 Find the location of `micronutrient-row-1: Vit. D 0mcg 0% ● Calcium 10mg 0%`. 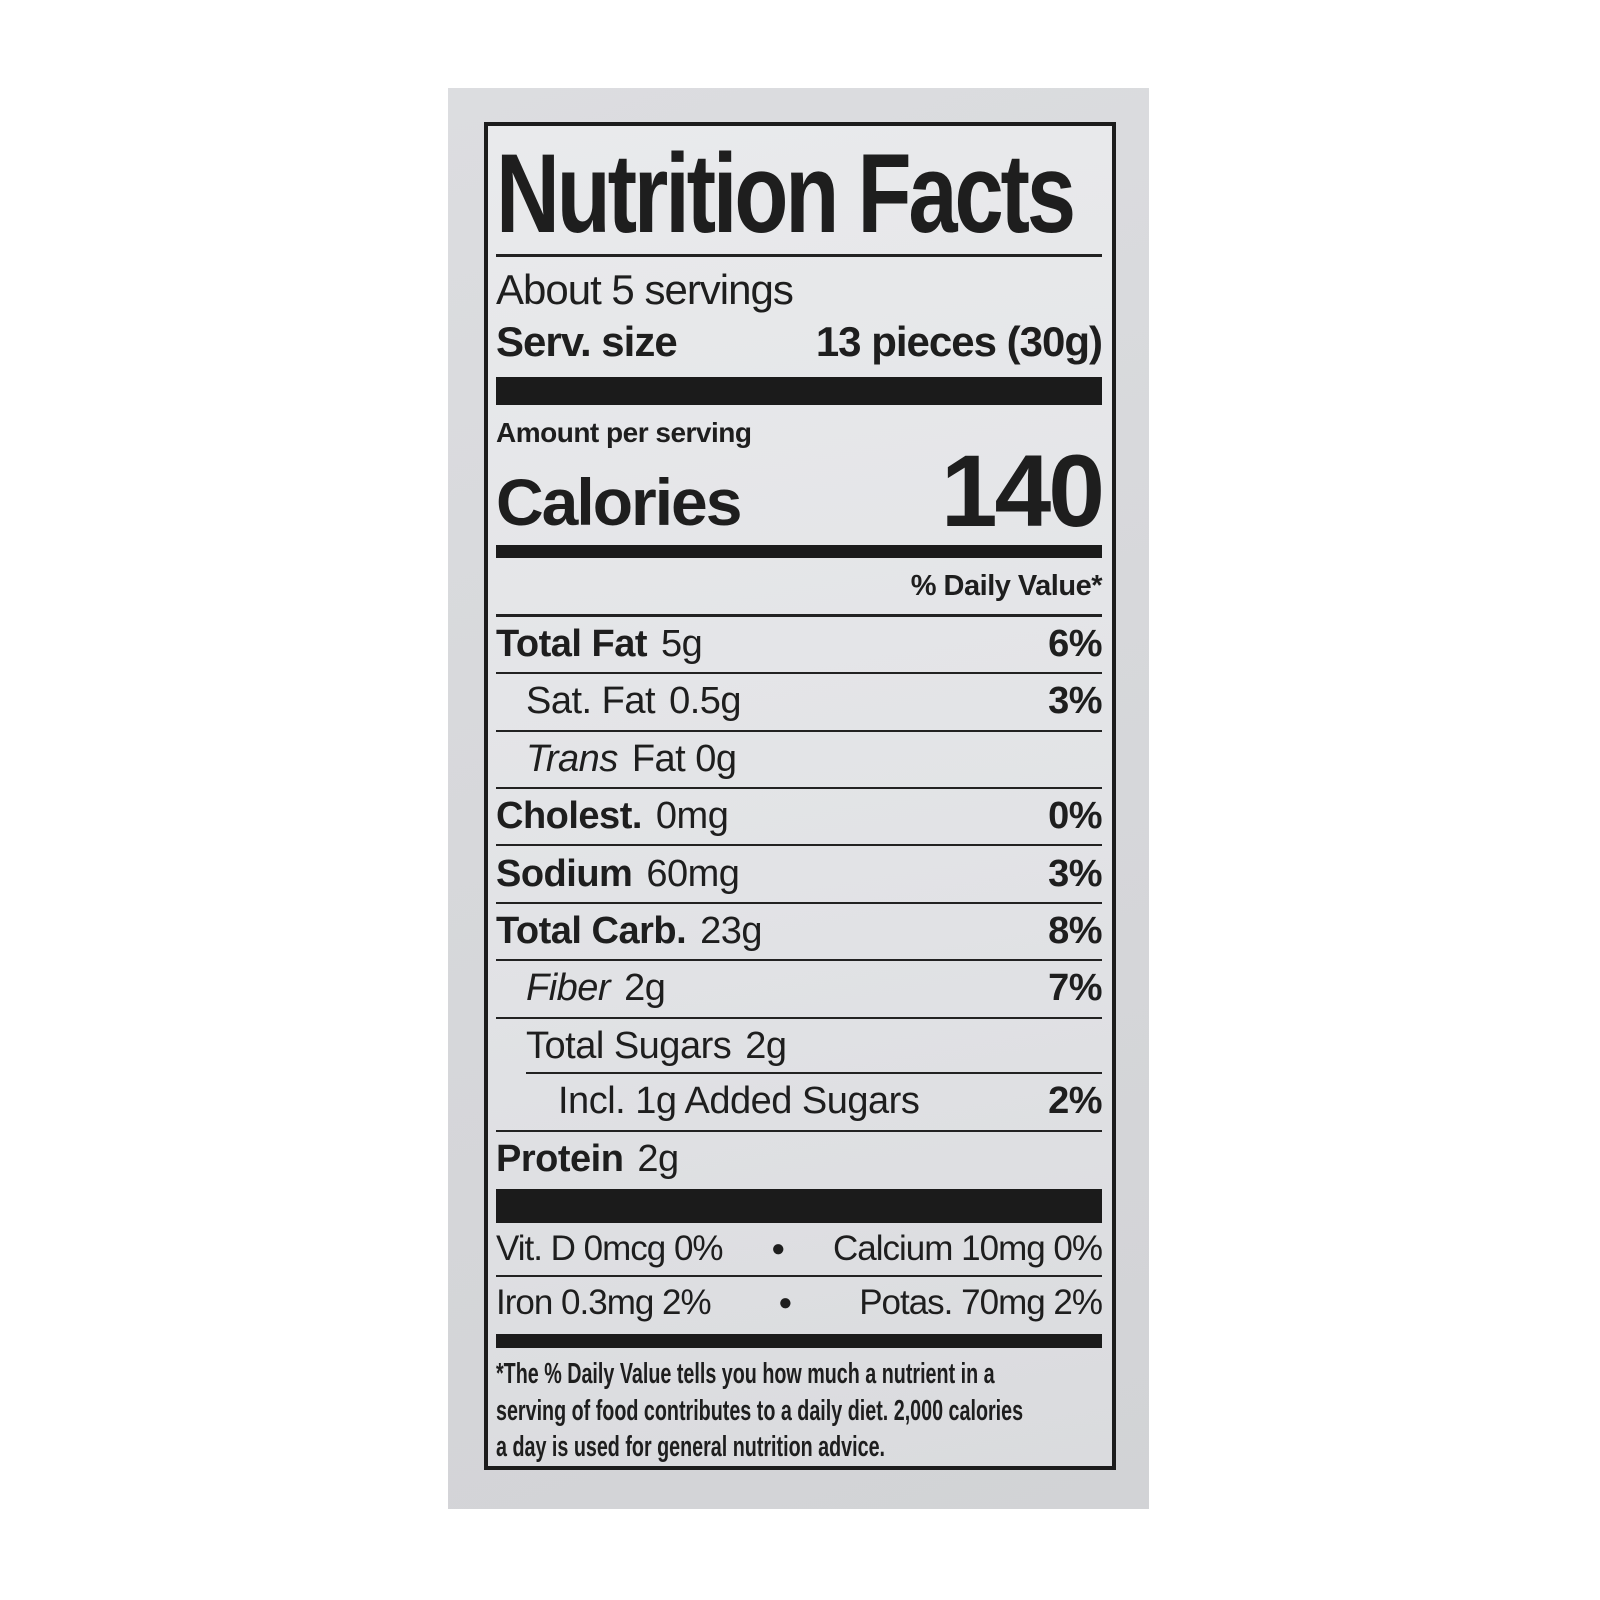

micronutrient-row-1: Vit. D 0mcg 0% ● Calcium 10mg 0% is located at coordinates (799, 1250).